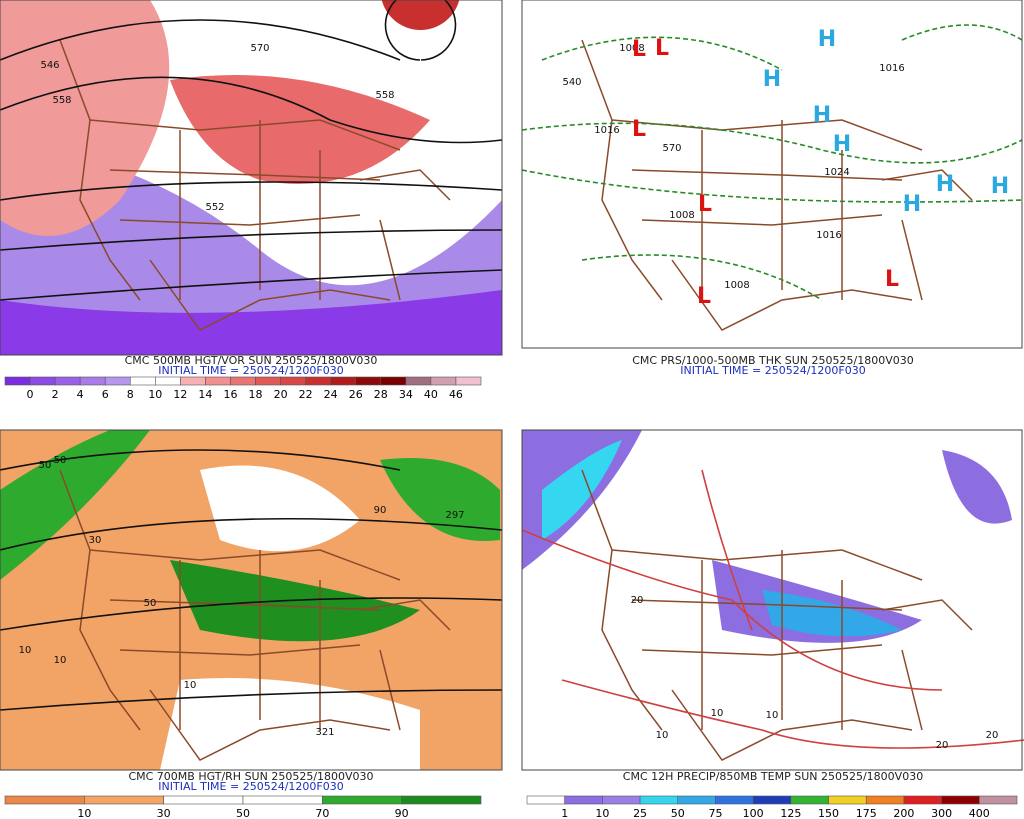 This screenshot has width=1024, height=819. I want to click on contour-label: 90, so click(380, 510).